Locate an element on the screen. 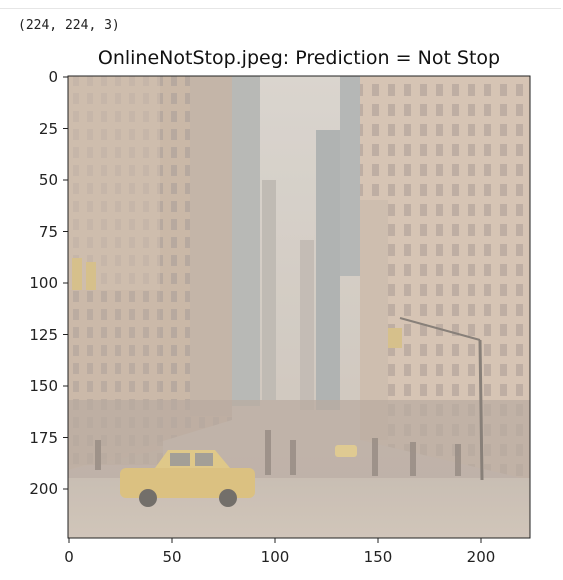 This screenshot has width=563, height=580. x-tick-label: 200 is located at coordinates (481, 557).